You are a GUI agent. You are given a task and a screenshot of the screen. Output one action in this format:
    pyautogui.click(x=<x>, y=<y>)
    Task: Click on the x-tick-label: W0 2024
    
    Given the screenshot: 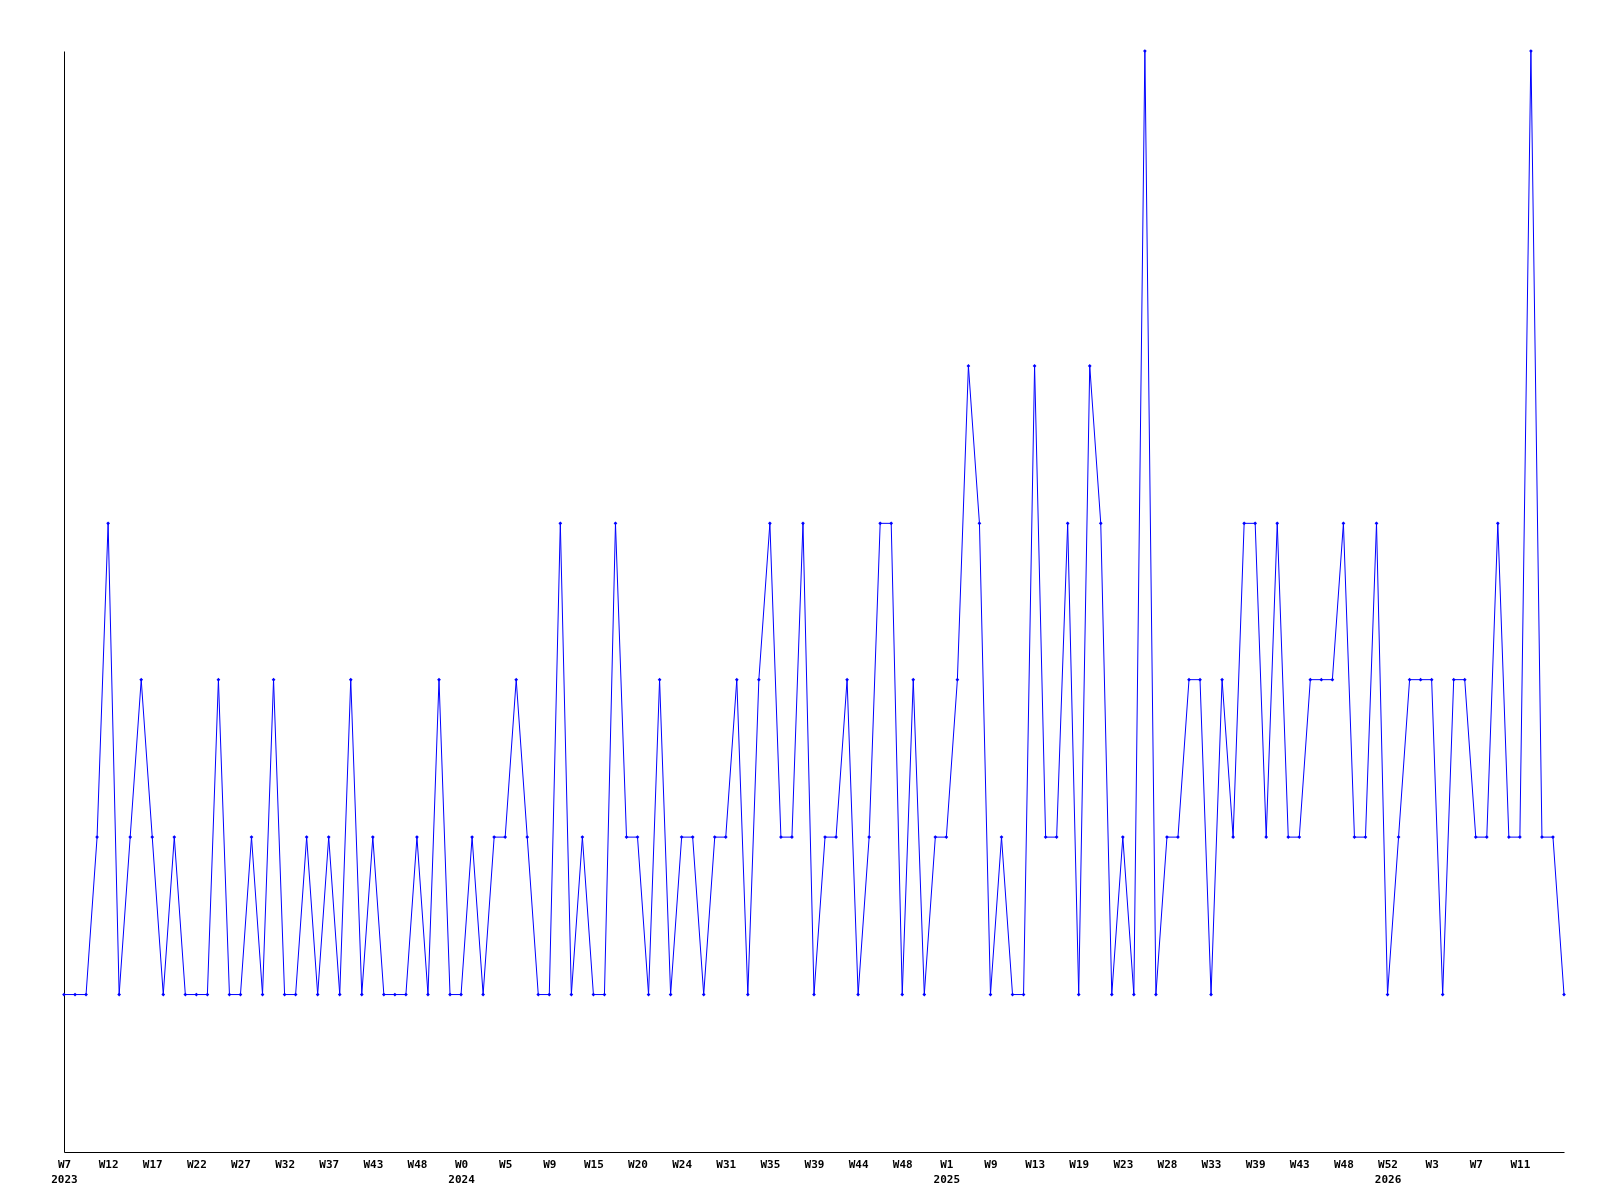 What is the action you would take?
    pyautogui.click(x=462, y=1171)
    